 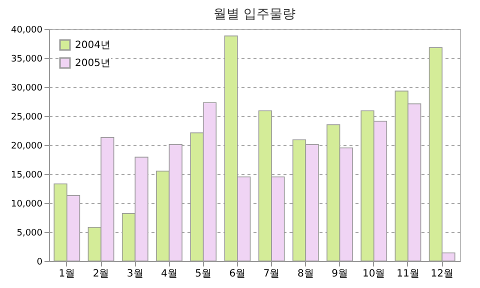 What do you see at coordinates (67, 274) in the screenshot?
I see `x-tick-label: 1월` at bounding box center [67, 274].